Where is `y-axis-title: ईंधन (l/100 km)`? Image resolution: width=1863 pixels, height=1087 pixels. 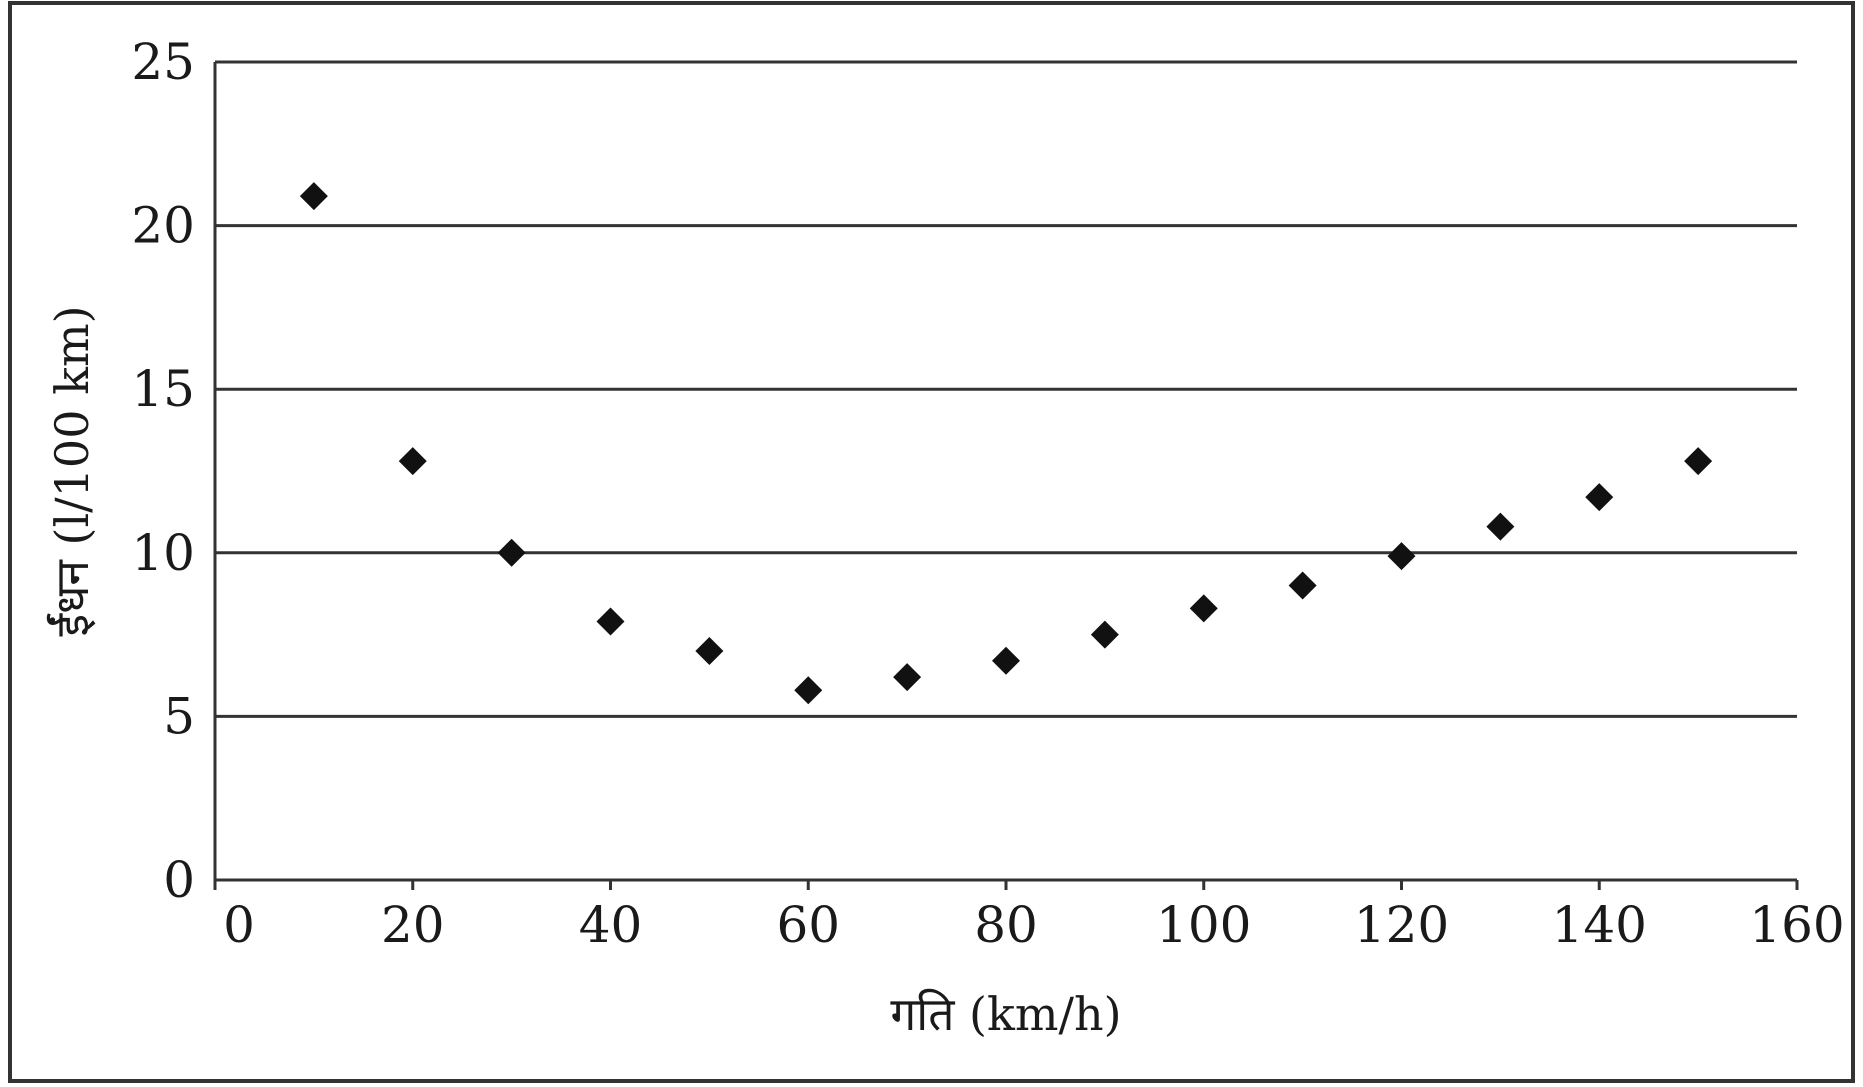
y-axis-title: ईंधन (l/100 km) is located at coordinates (72, 470).